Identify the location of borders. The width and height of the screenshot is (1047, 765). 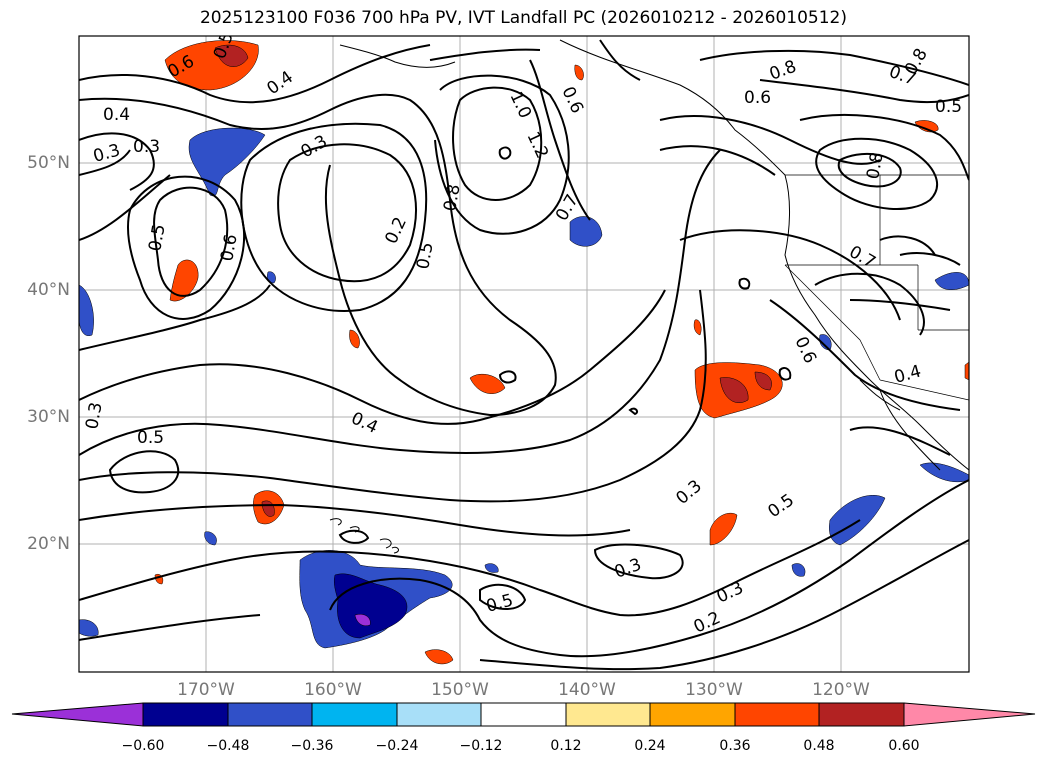
(876, 287).